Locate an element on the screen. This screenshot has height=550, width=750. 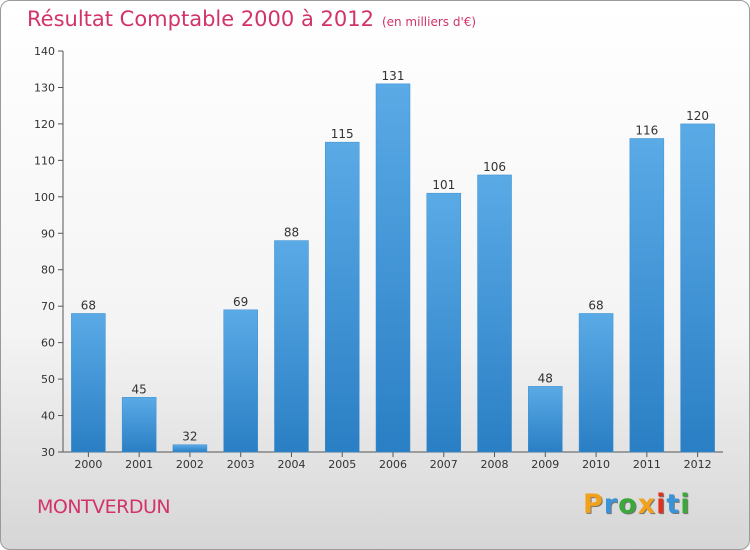
y-tick-label: 40 is located at coordinates (48, 416).